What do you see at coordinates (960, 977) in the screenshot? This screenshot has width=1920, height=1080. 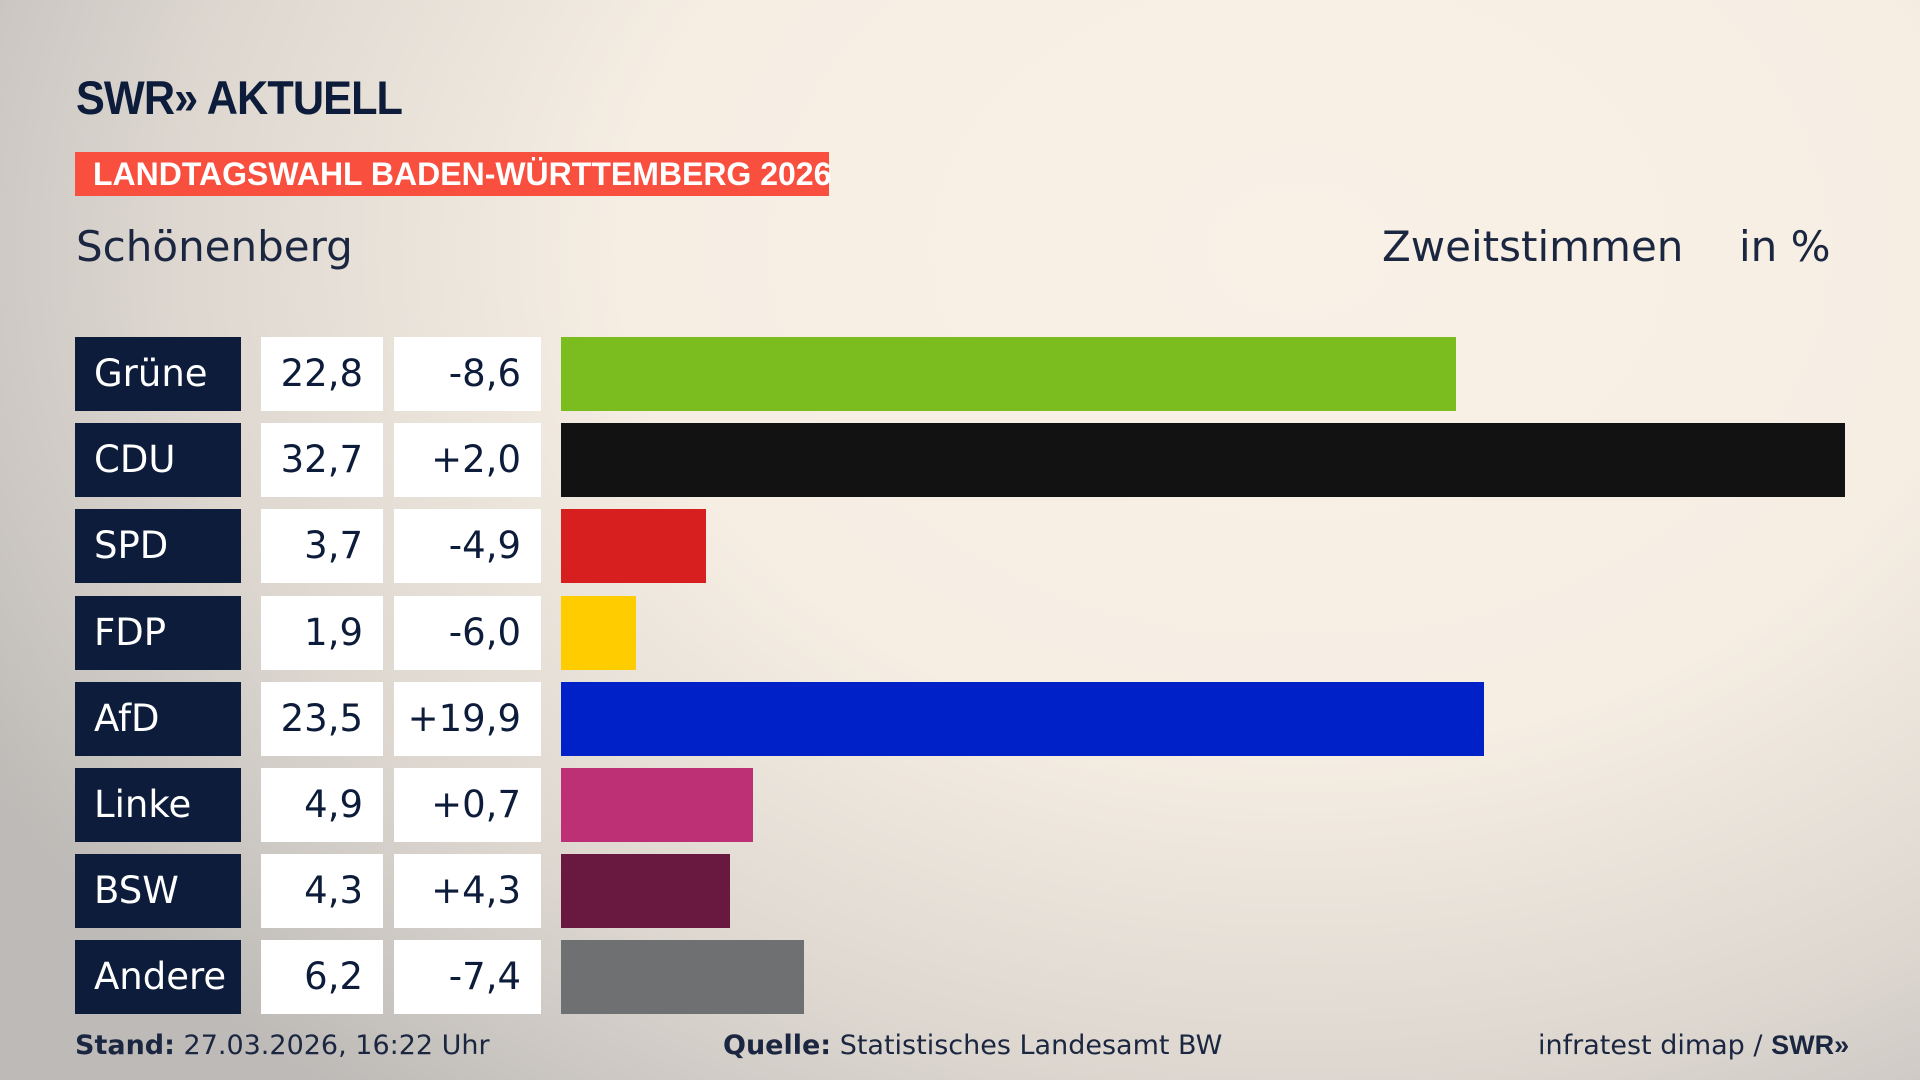 I see `result-row: Andere 6,2 -7,4` at bounding box center [960, 977].